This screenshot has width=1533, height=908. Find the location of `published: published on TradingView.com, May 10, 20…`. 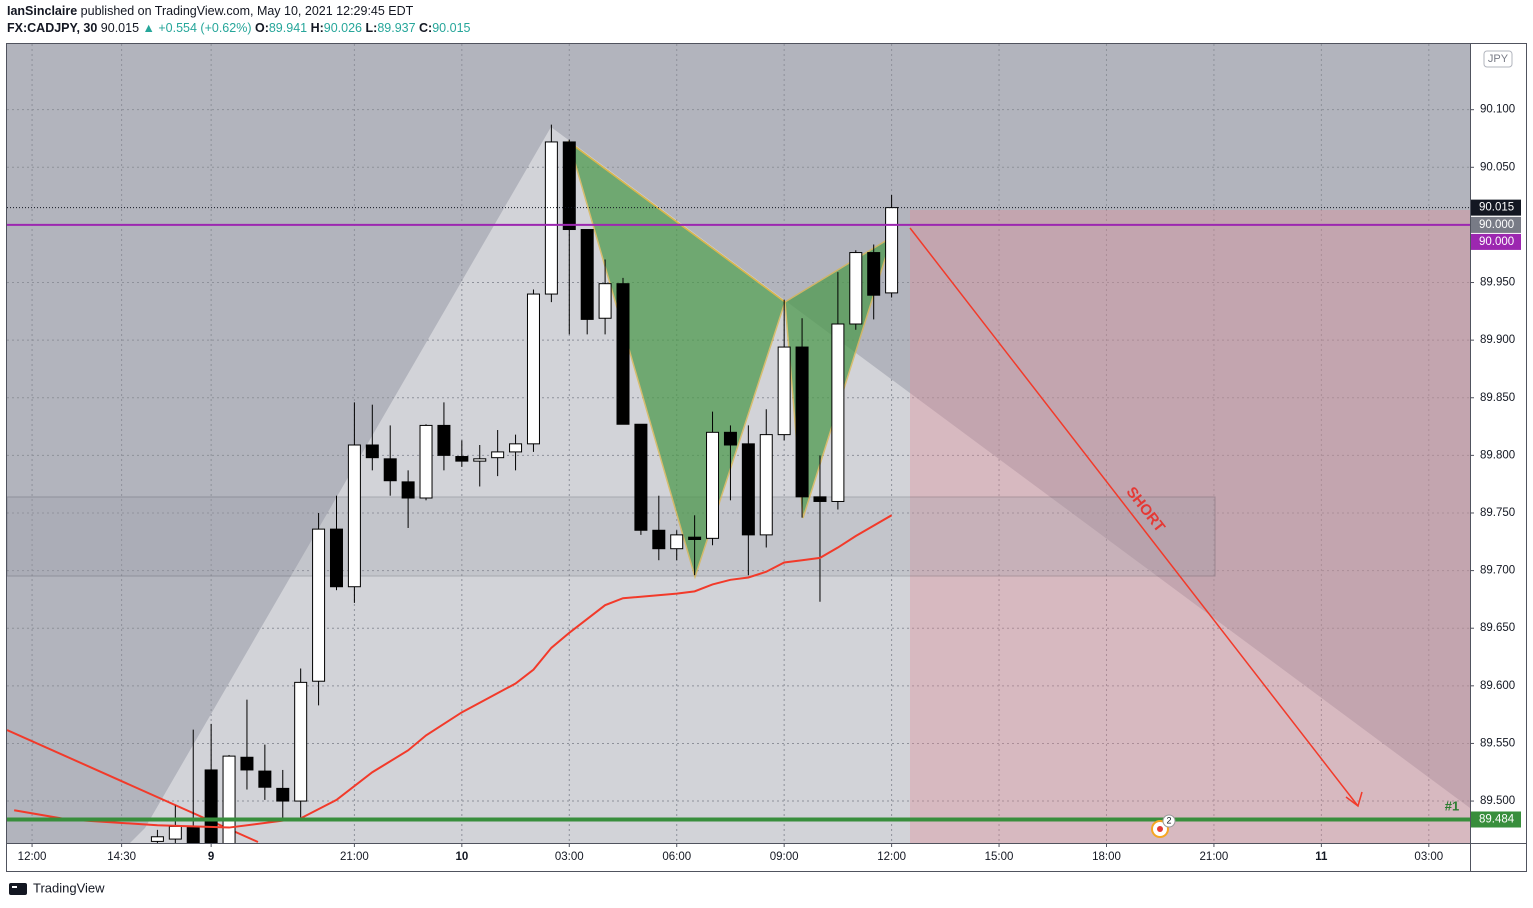

published: published on TradingView.com, May 10, 20… is located at coordinates (247, 11).